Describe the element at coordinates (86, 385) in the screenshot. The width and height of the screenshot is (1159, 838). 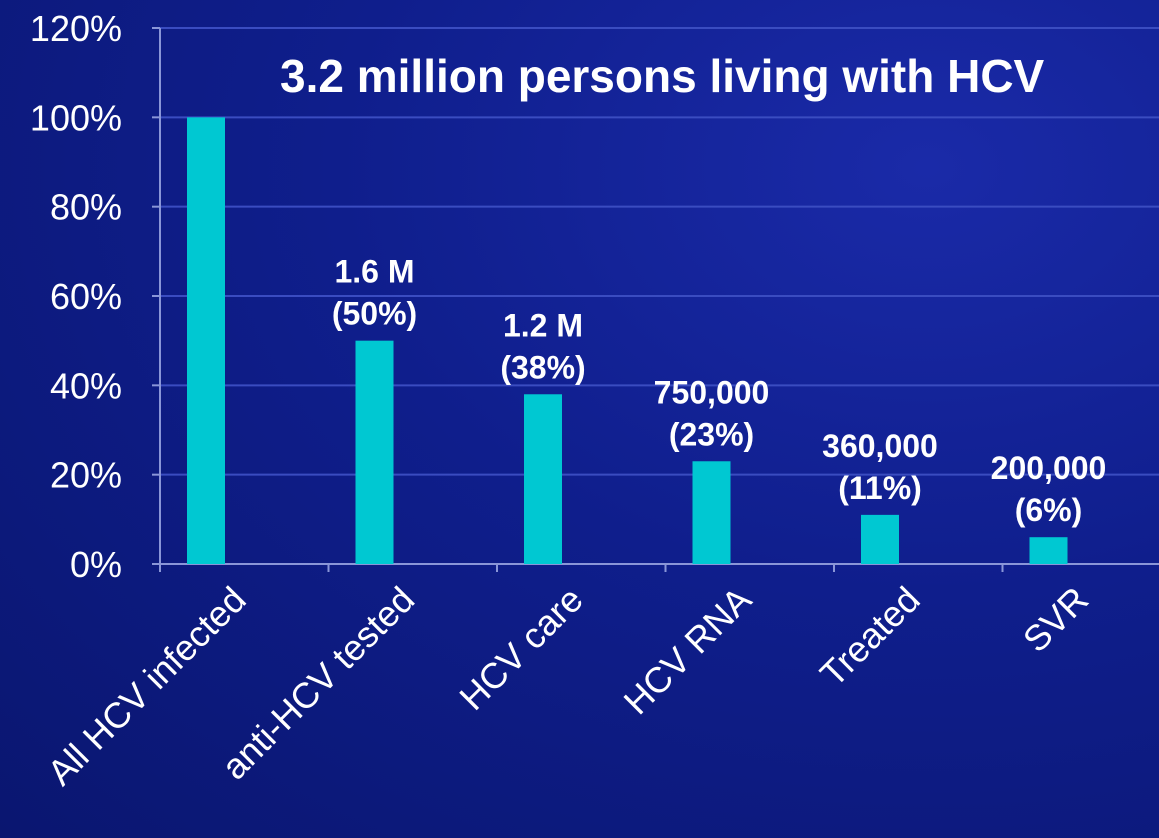
I see `y-tick-label: 40%` at that location.